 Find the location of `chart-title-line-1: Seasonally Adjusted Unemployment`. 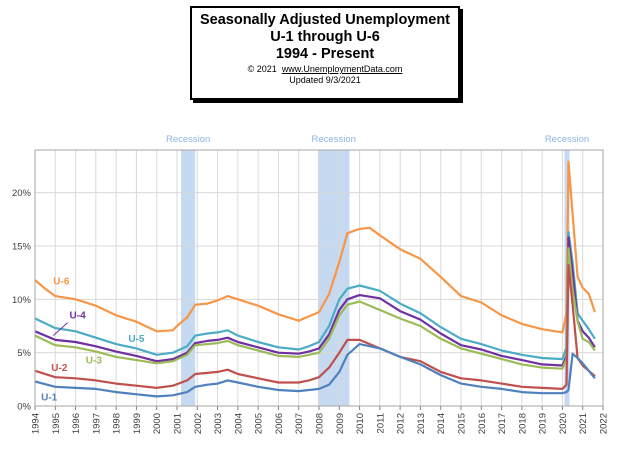

chart-title-line-1: Seasonally Adjusted Unemployment is located at coordinates (325, 20).